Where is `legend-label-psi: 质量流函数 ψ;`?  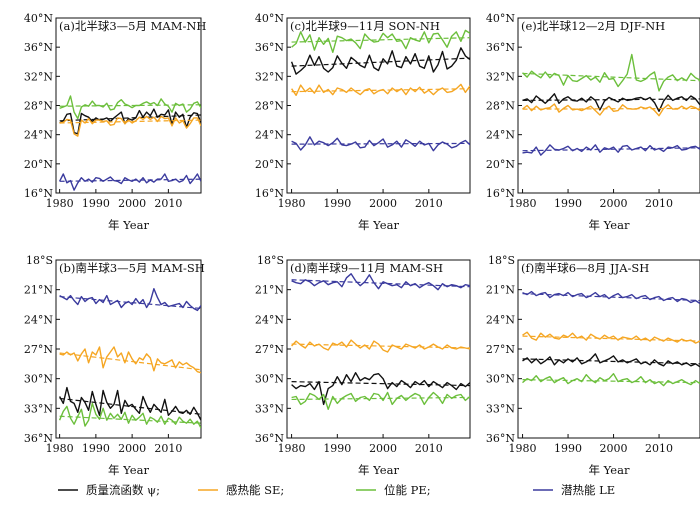 legend-label-psi: 质量流函数 ψ; is located at coordinates (123, 490).